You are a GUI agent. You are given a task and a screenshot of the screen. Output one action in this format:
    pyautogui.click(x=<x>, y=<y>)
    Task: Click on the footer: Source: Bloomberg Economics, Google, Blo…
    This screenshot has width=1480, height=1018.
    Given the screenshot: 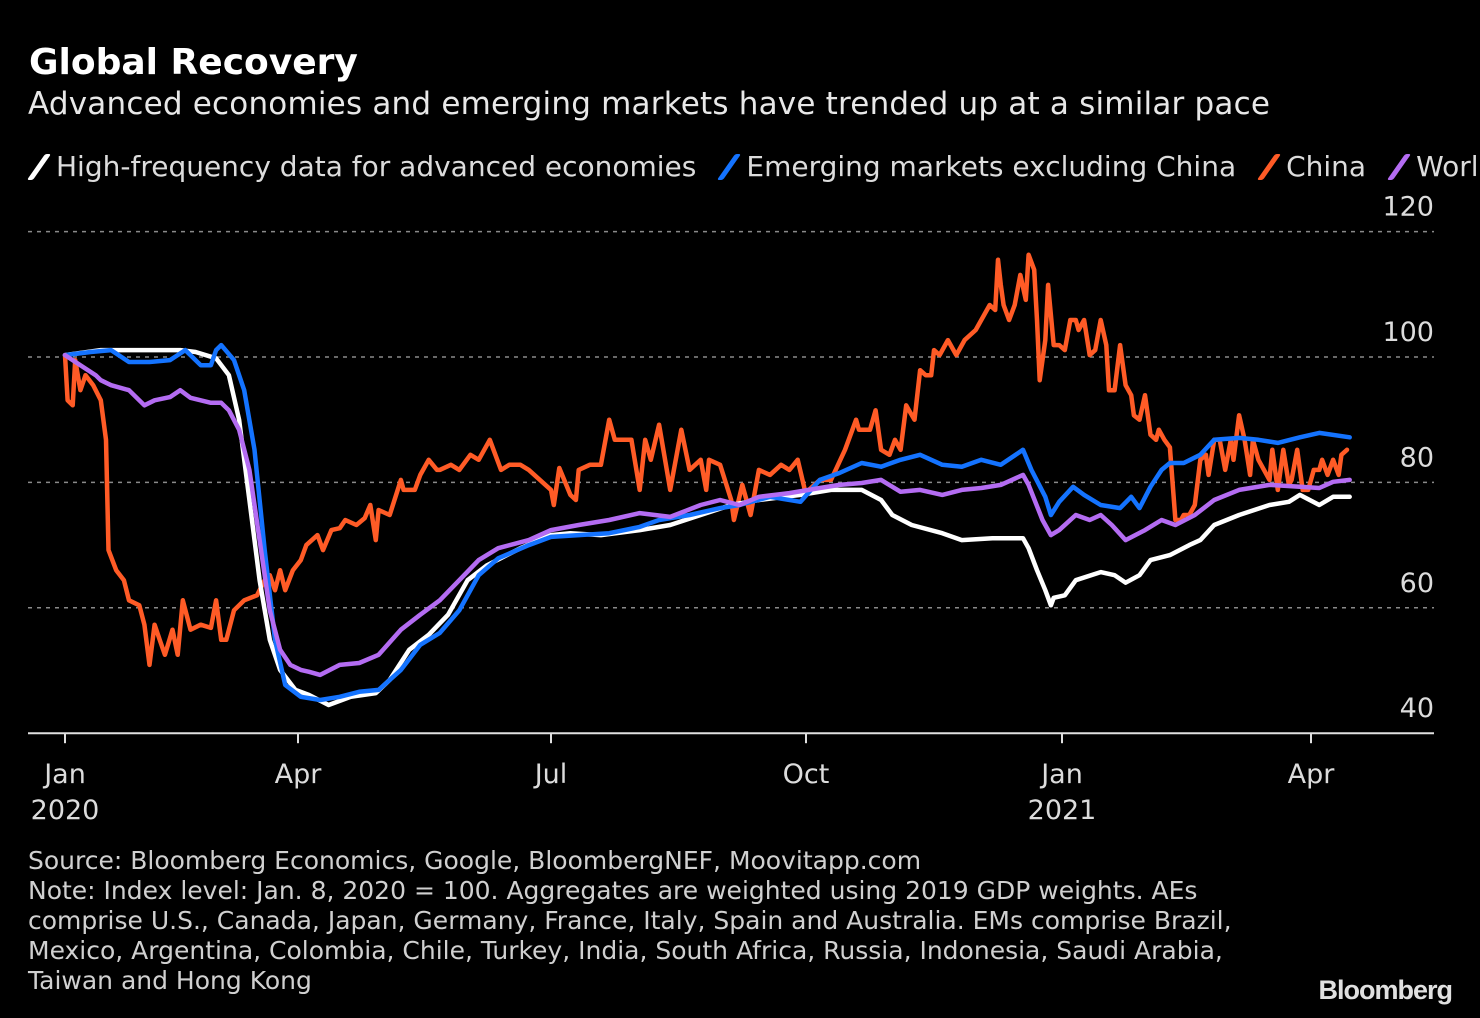 What is the action you would take?
    pyautogui.click(x=630, y=921)
    